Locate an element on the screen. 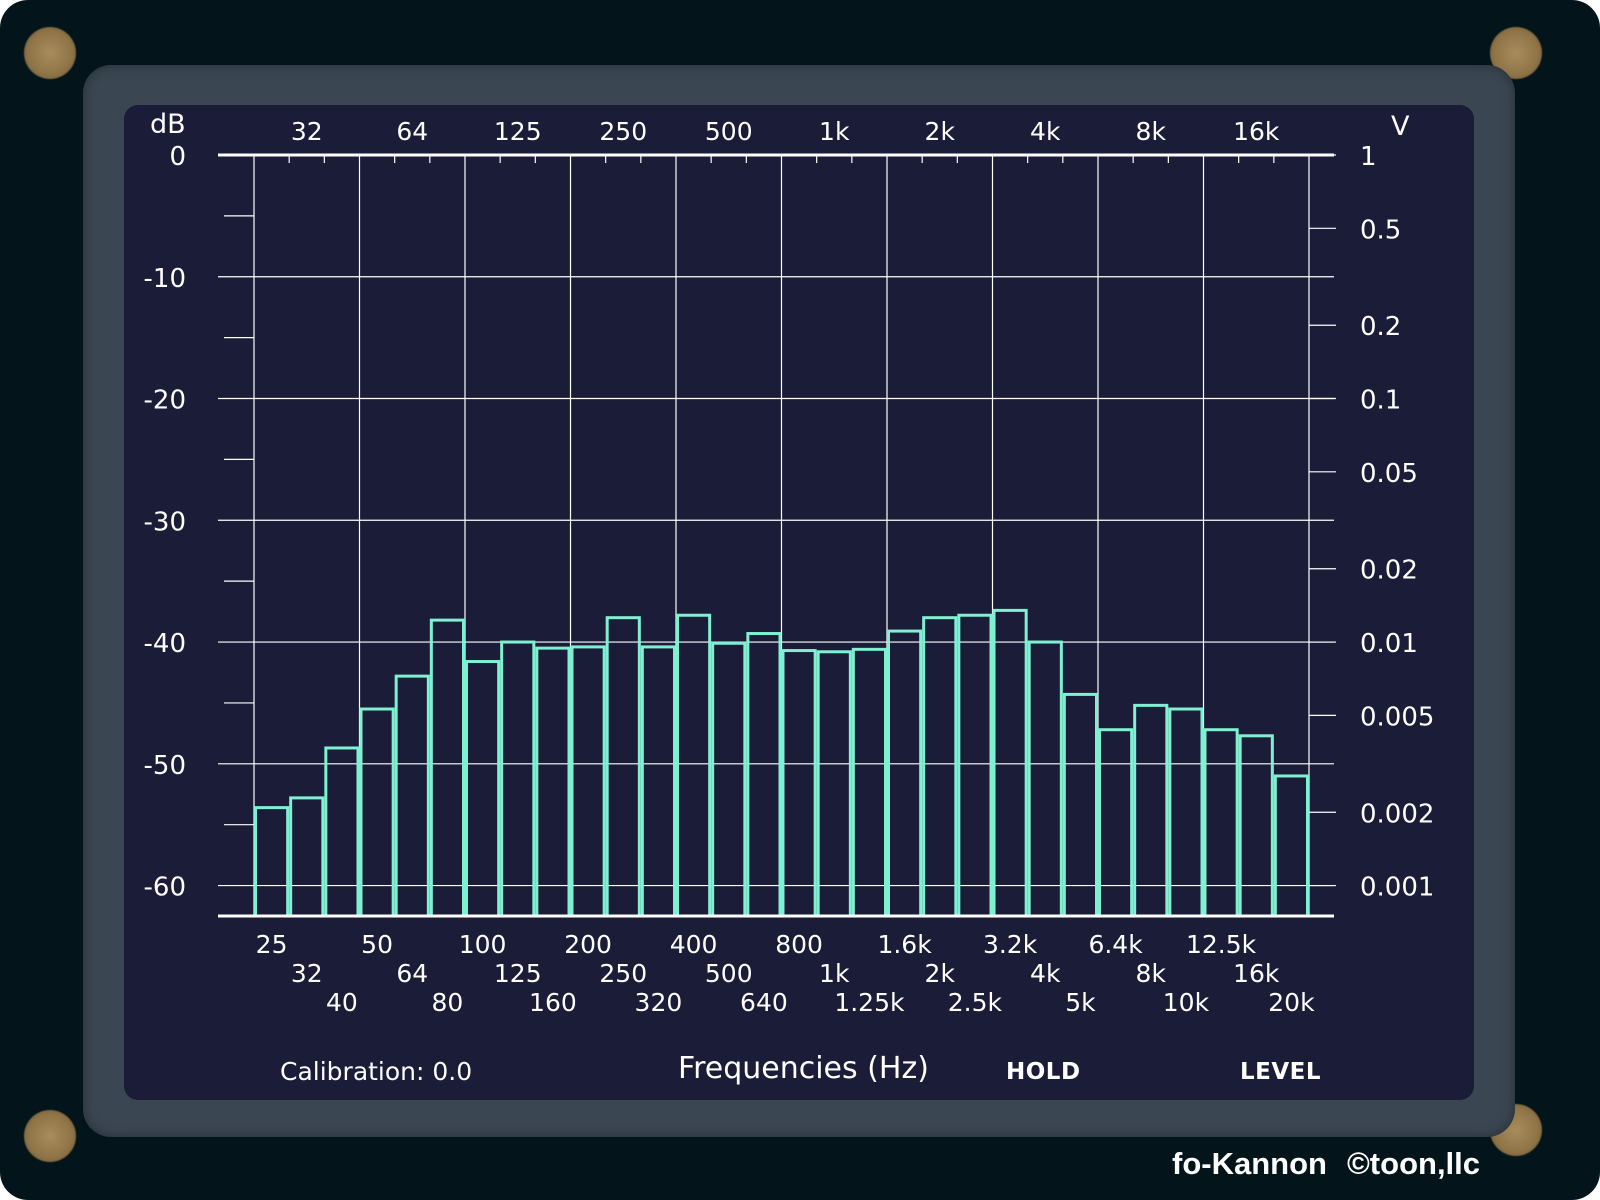  calibration-readout: Calibration: 0.0 is located at coordinates (376, 1071).